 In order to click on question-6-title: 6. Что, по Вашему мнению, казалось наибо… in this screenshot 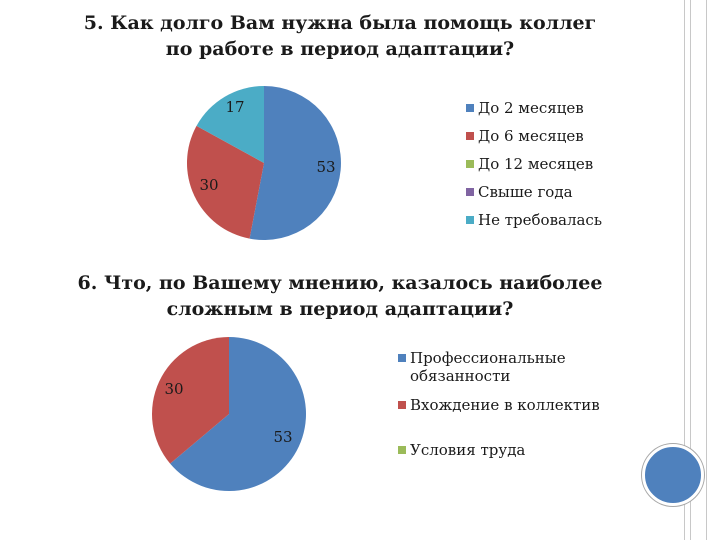, I will do `click(340, 296)`.